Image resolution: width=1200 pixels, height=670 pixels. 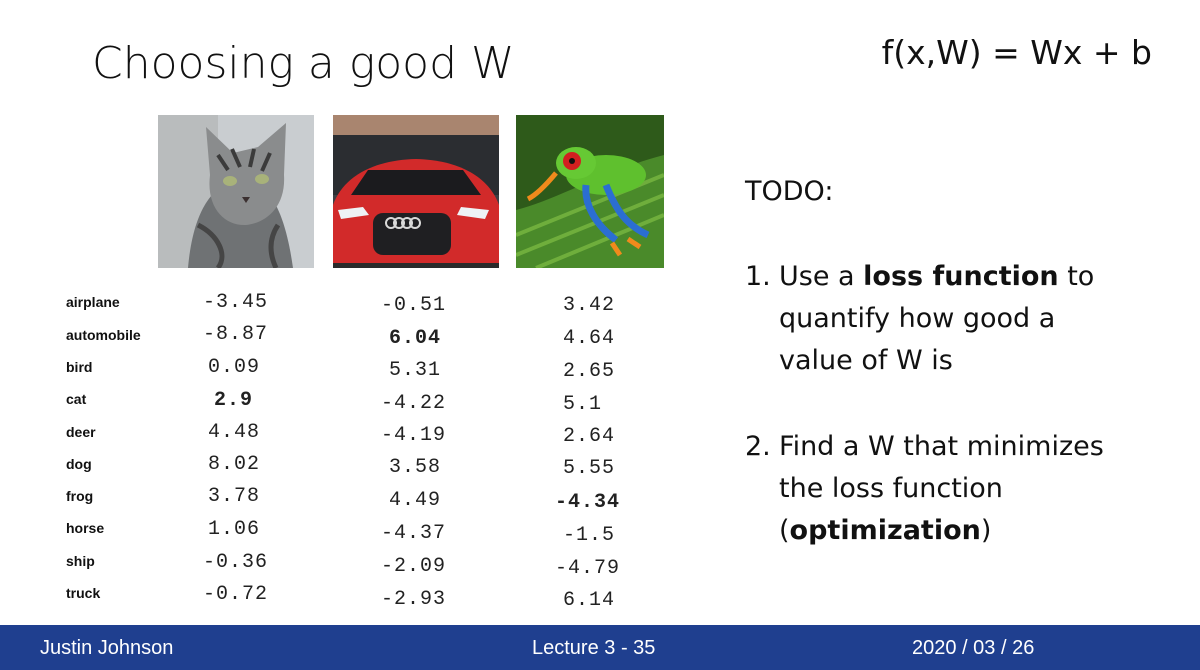 I want to click on score-value: 0.09, so click(x=234, y=367).